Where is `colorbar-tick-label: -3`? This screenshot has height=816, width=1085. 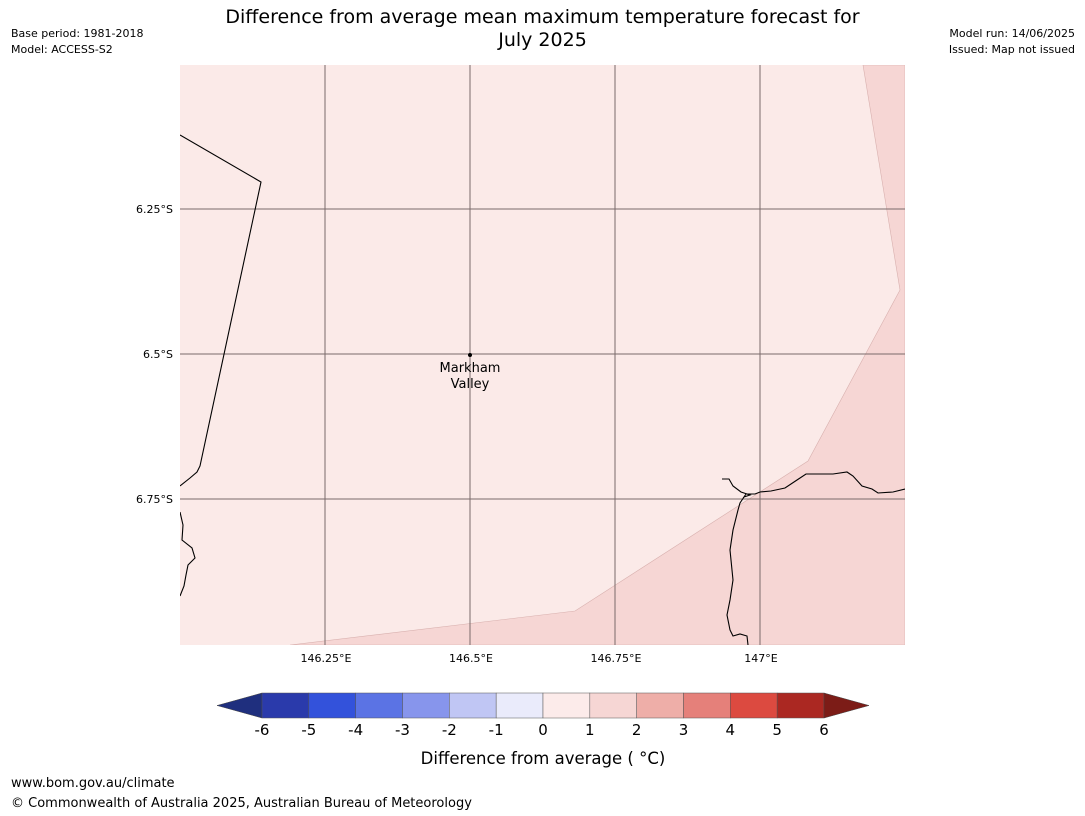
colorbar-tick-label: -3 is located at coordinates (402, 730).